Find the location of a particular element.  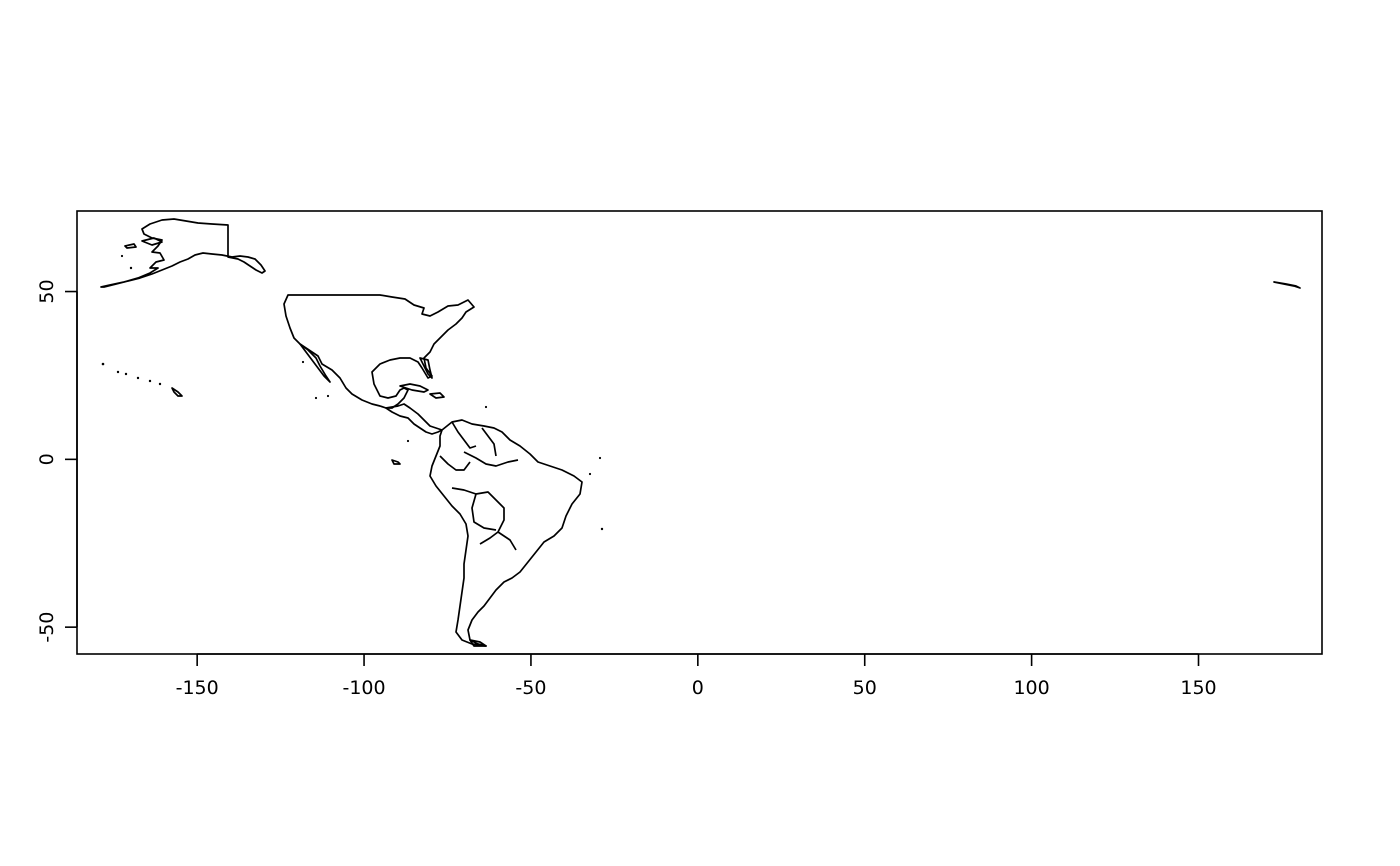

hawaii-outline is located at coordinates (177, 392).